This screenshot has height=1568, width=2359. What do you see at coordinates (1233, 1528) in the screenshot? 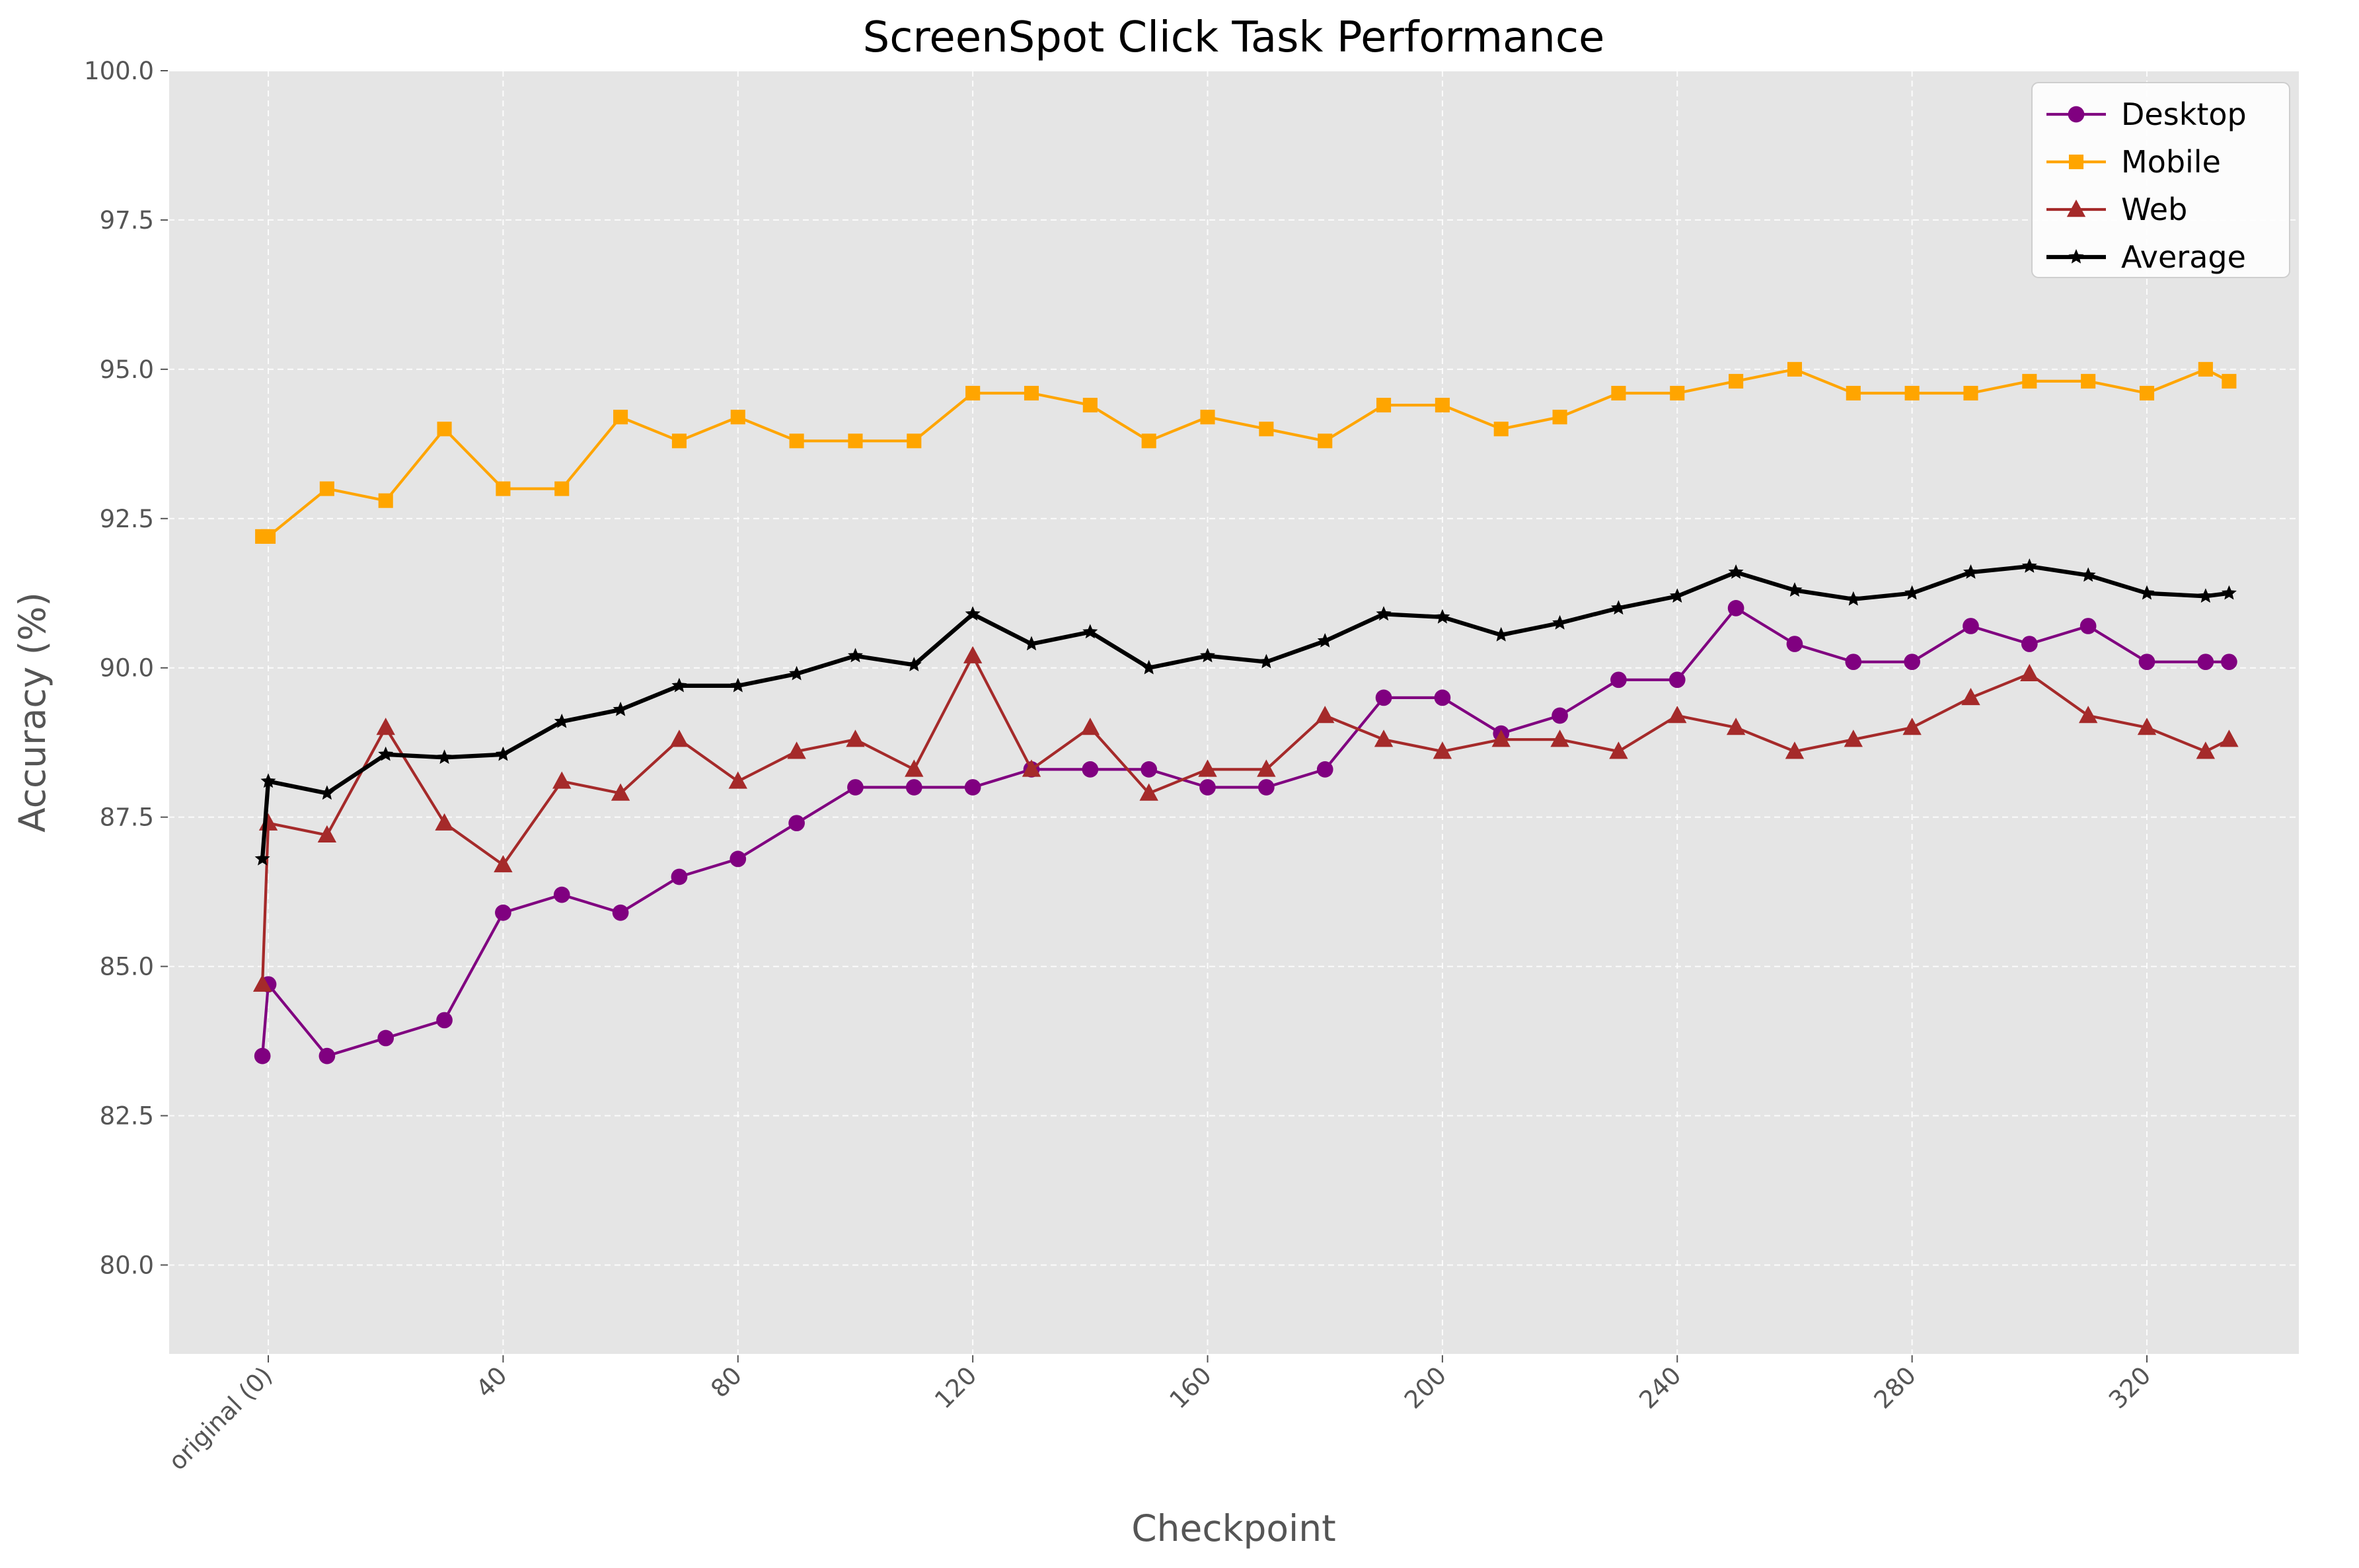
I see `x-axis-label: Checkpoint` at bounding box center [1233, 1528].